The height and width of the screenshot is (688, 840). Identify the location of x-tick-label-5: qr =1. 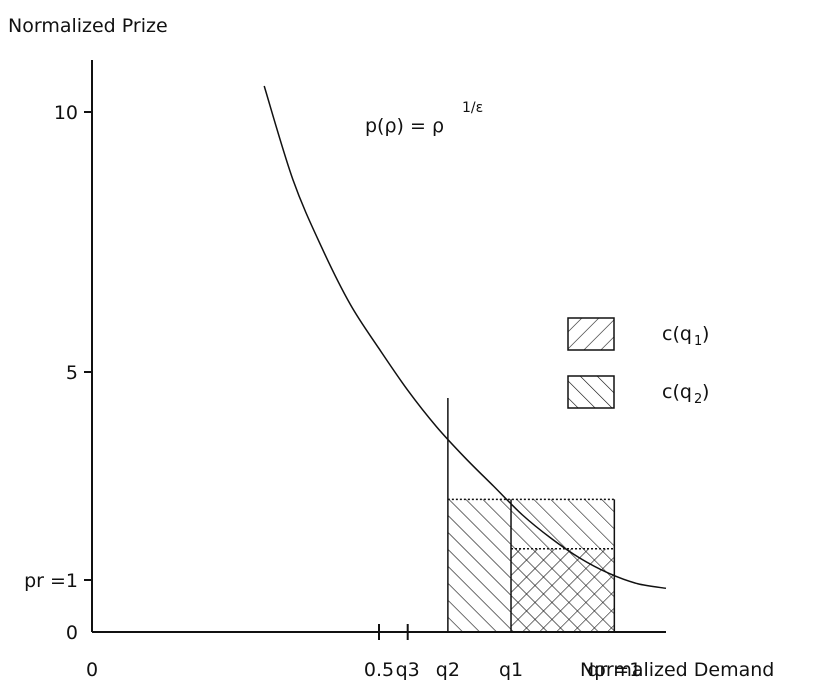
(614, 670).